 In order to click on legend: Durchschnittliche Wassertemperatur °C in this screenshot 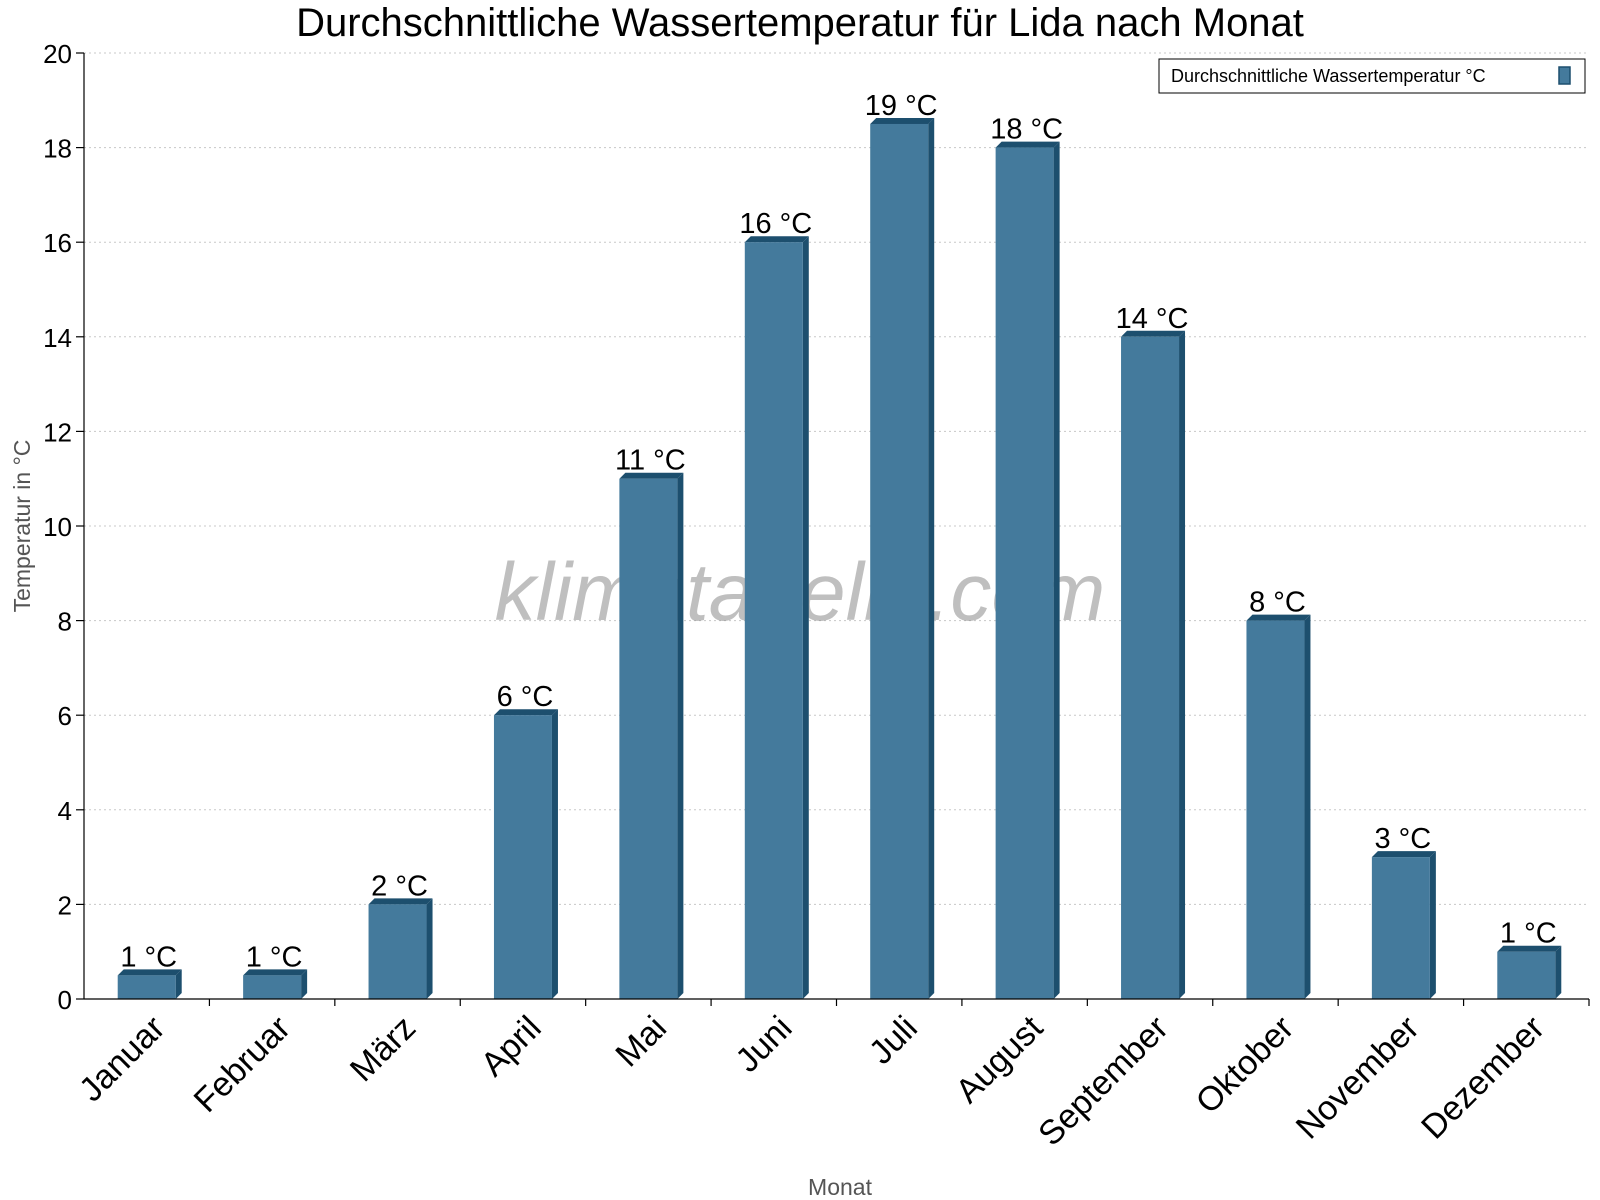, I will do `click(1372, 76)`.